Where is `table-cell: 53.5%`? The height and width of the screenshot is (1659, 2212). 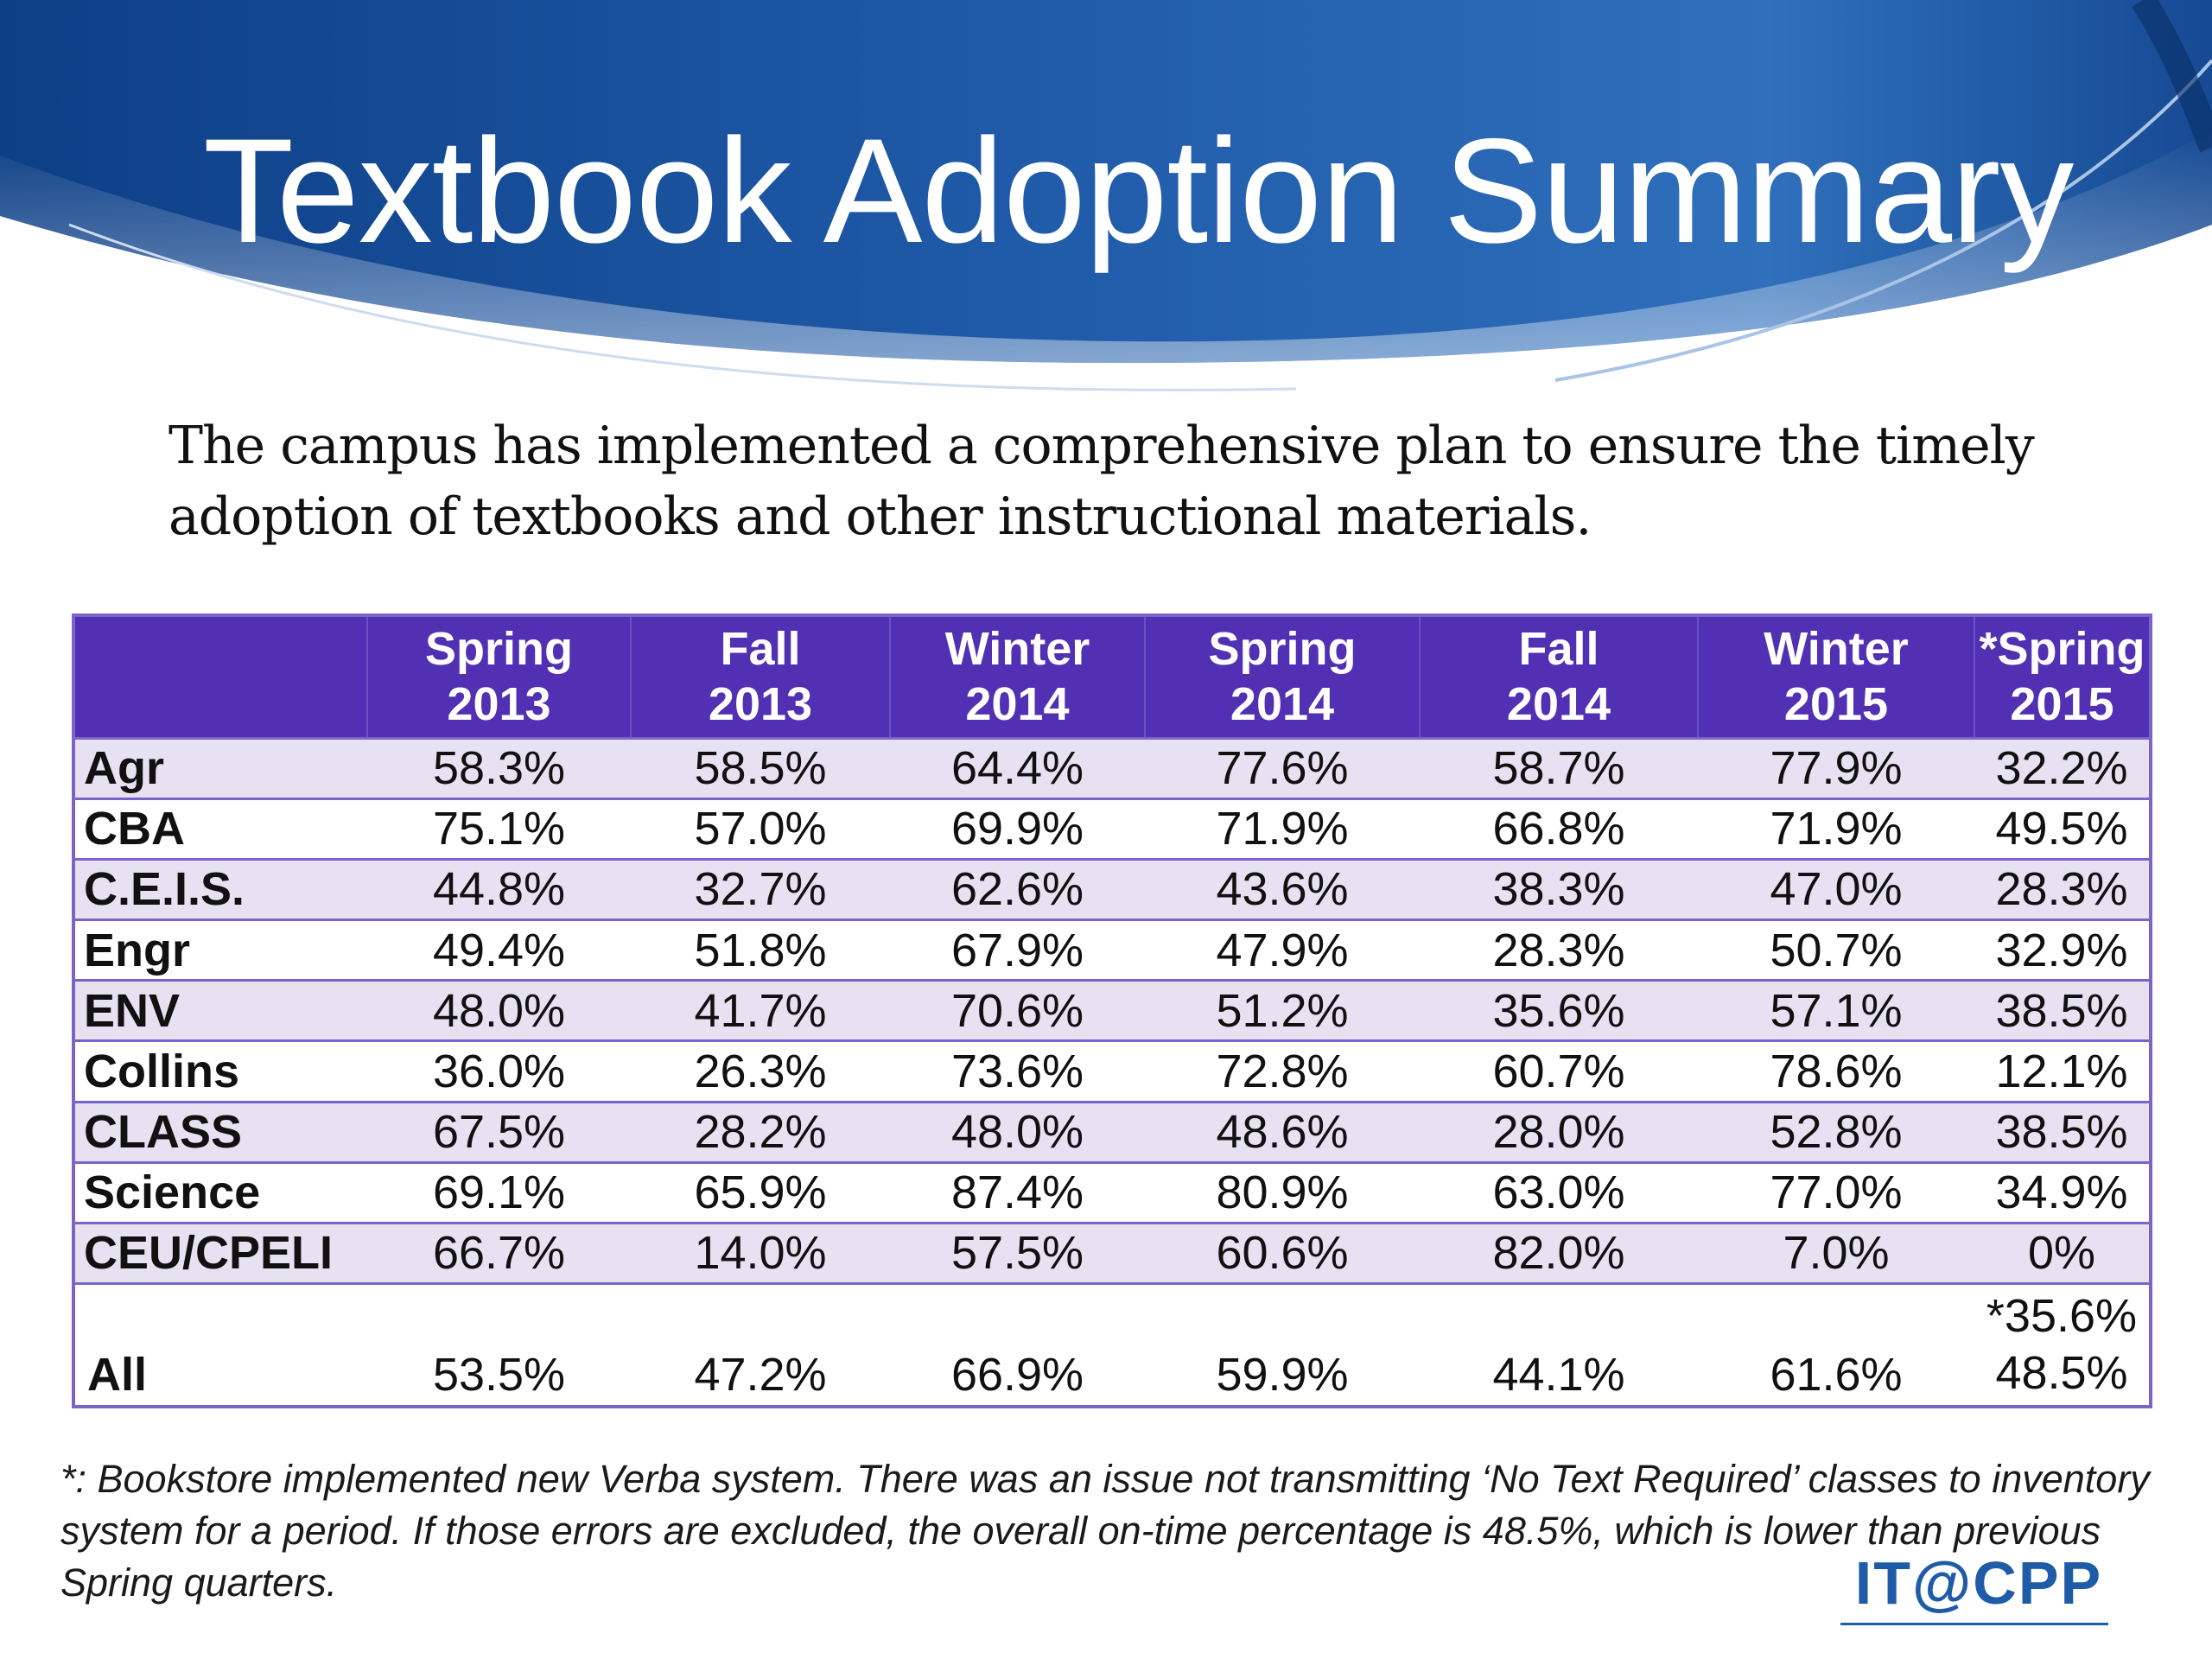
table-cell: 53.5% is located at coordinates (499, 1343).